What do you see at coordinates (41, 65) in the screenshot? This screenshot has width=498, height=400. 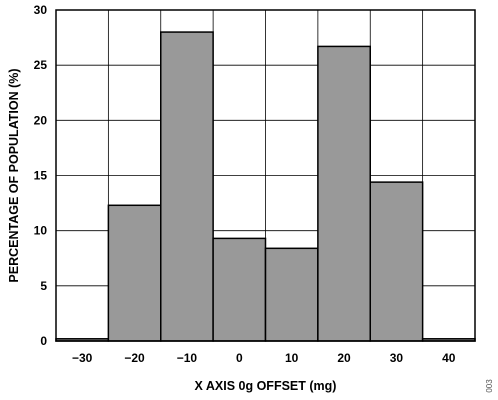 I see `y-tick-label: 25` at bounding box center [41, 65].